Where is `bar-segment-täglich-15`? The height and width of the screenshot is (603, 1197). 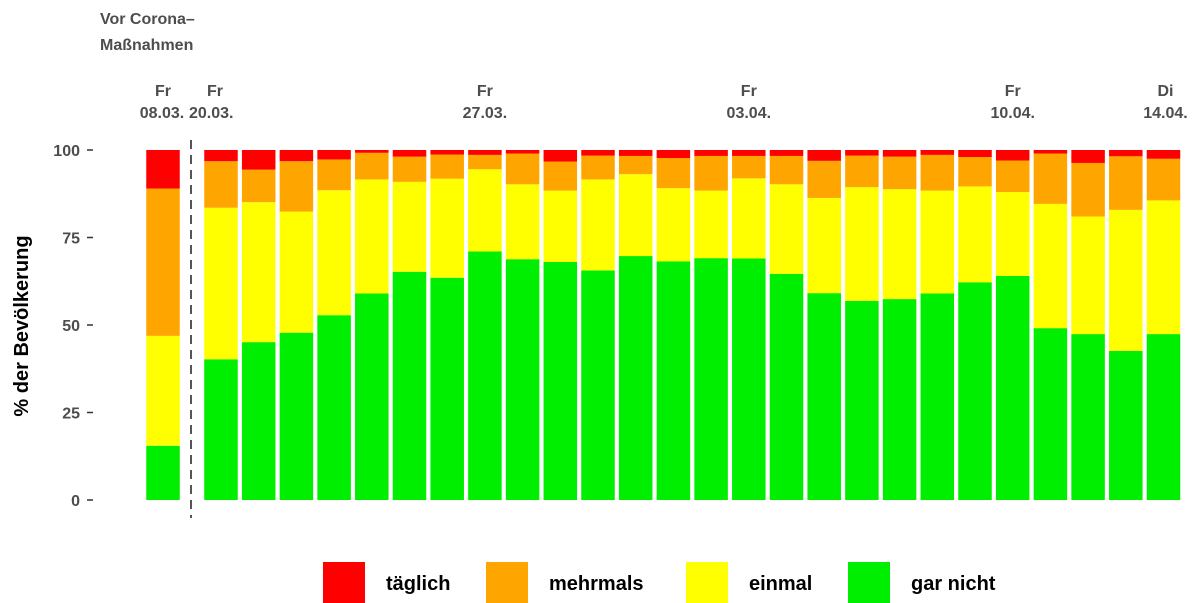 bar-segment-täglich-15 is located at coordinates (749, 153).